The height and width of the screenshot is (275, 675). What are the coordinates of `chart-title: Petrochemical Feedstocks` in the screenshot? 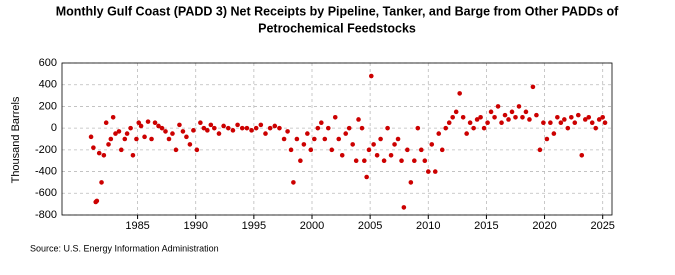 It's located at (337, 28).